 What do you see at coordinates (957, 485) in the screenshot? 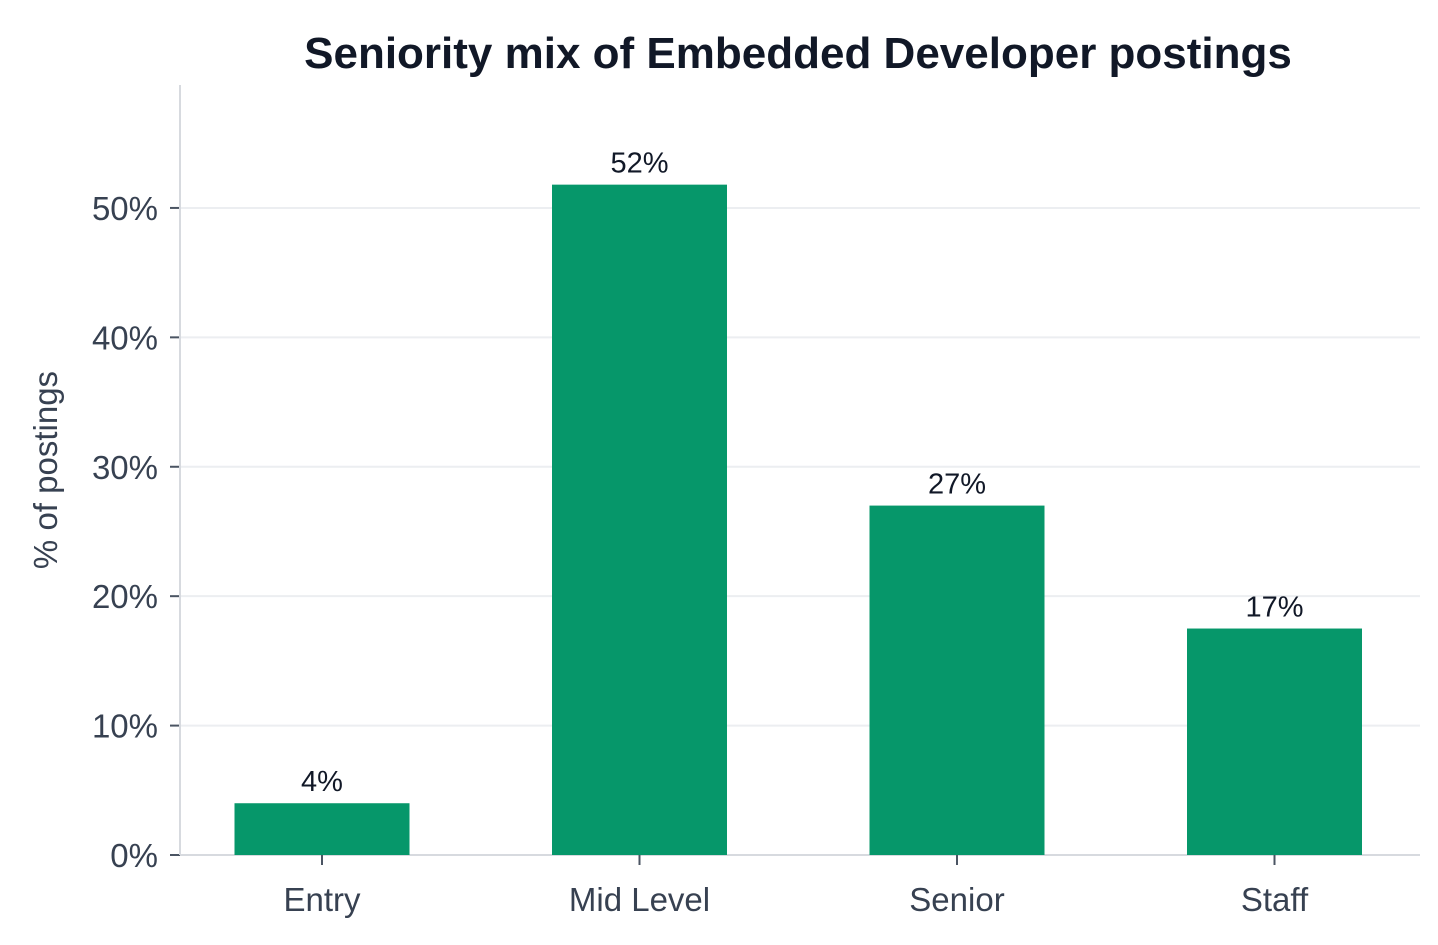
I see `data-label: 27%` at bounding box center [957, 485].